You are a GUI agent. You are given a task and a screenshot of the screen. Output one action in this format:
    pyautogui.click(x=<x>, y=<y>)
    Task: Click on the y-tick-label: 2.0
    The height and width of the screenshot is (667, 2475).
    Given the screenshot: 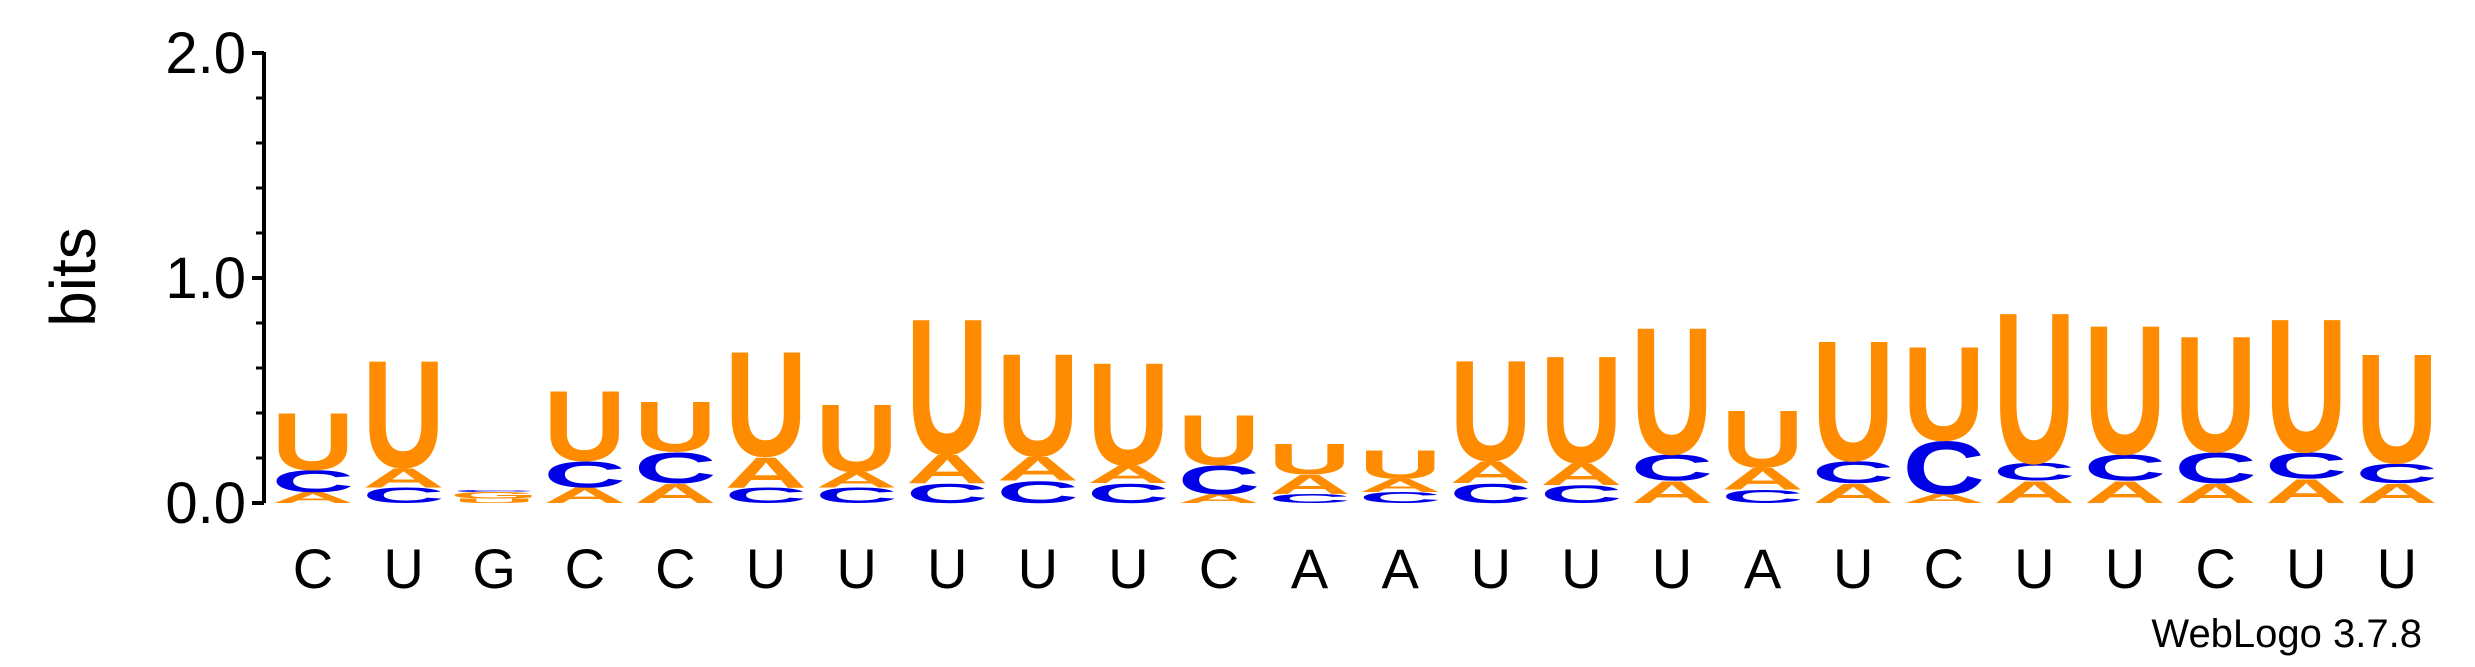 What is the action you would take?
    pyautogui.click(x=205, y=53)
    